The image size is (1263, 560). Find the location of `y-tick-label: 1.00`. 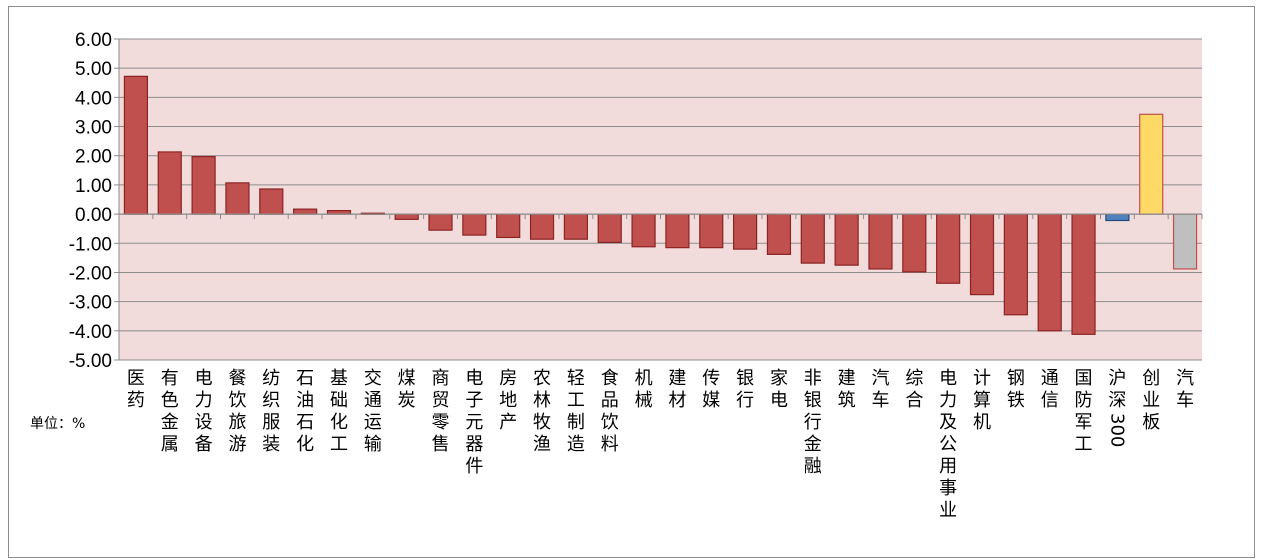

y-tick-label: 1.00 is located at coordinates (93, 186).